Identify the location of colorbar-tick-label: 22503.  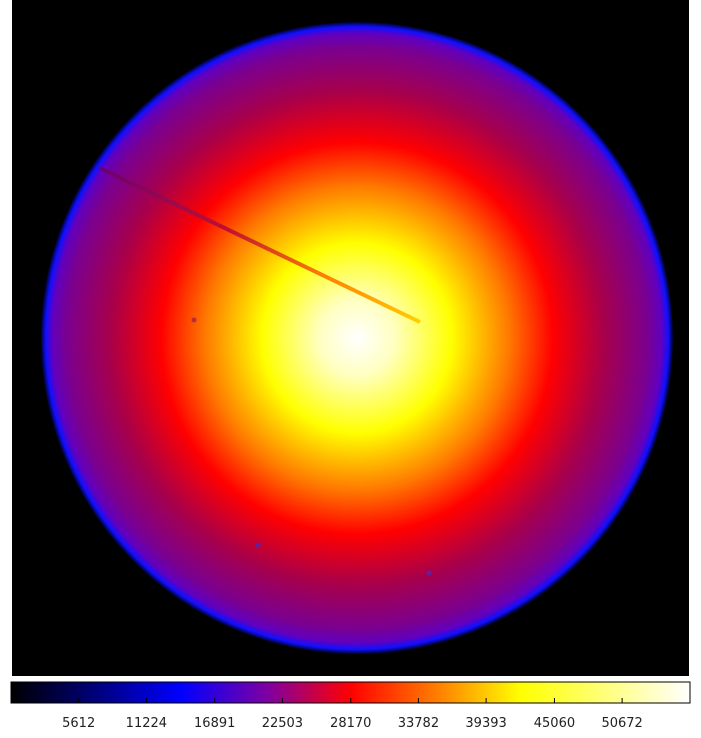
(282, 723).